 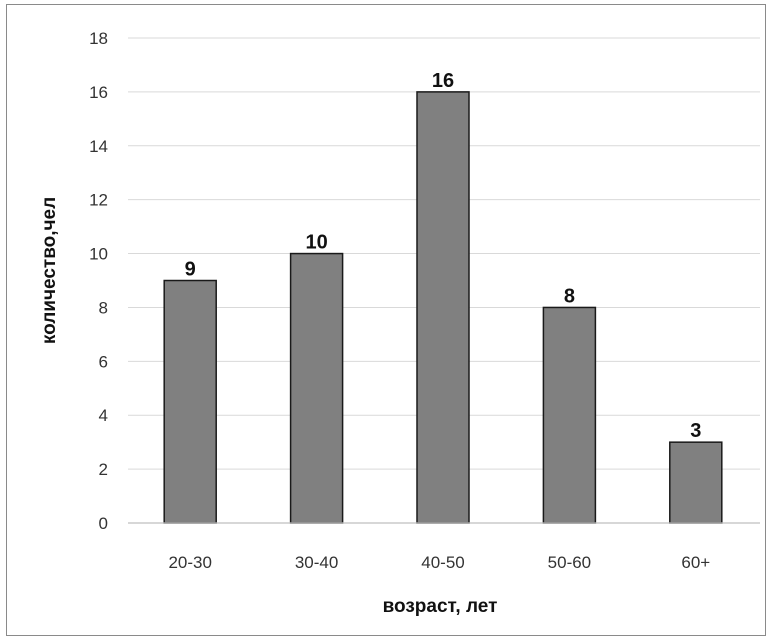 What do you see at coordinates (103, 361) in the screenshot?
I see `y-tick-label-6: 6` at bounding box center [103, 361].